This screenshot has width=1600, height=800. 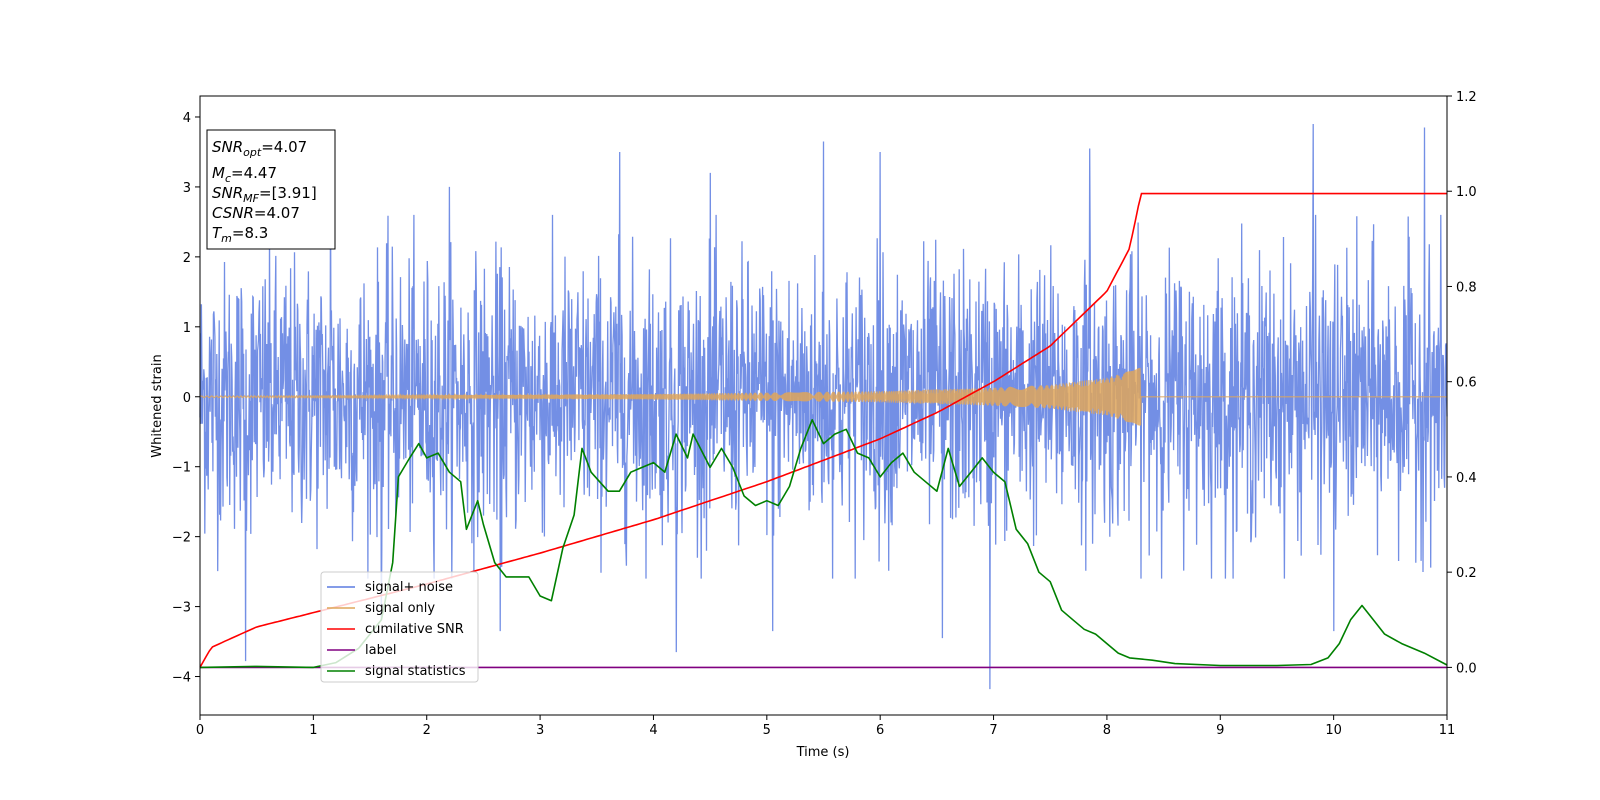 What do you see at coordinates (181, 538) in the screenshot?
I see `left-y-tick-label: −2` at bounding box center [181, 538].